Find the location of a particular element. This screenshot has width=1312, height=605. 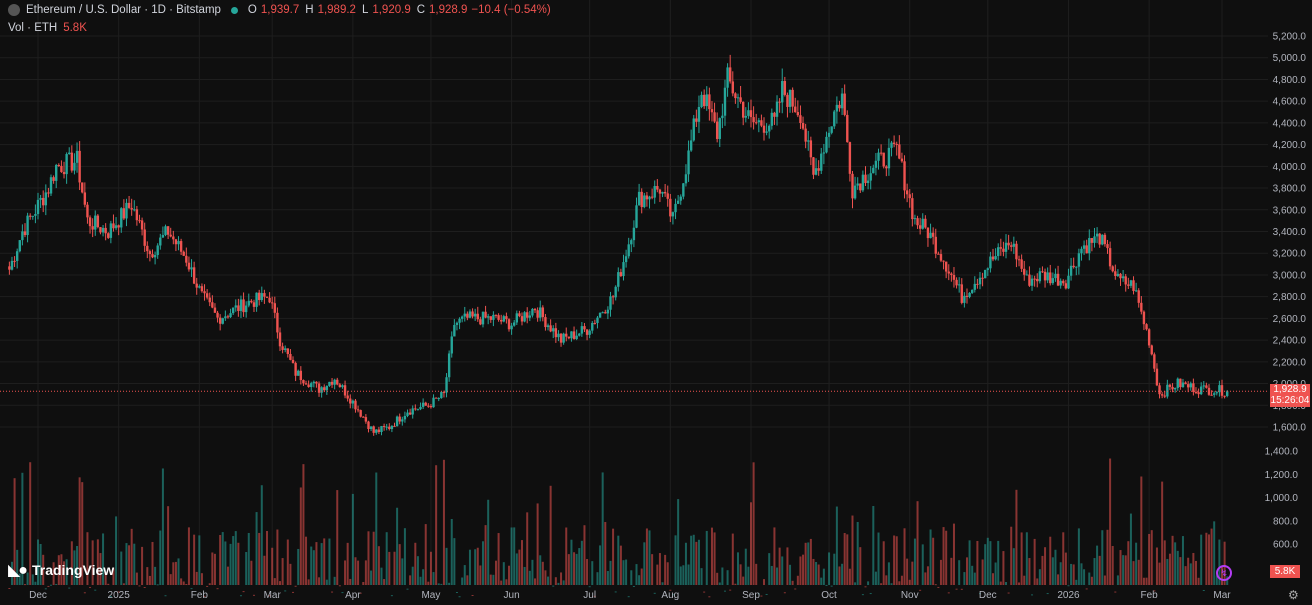

gear-icon: ⚙ is located at coordinates (1293, 595).